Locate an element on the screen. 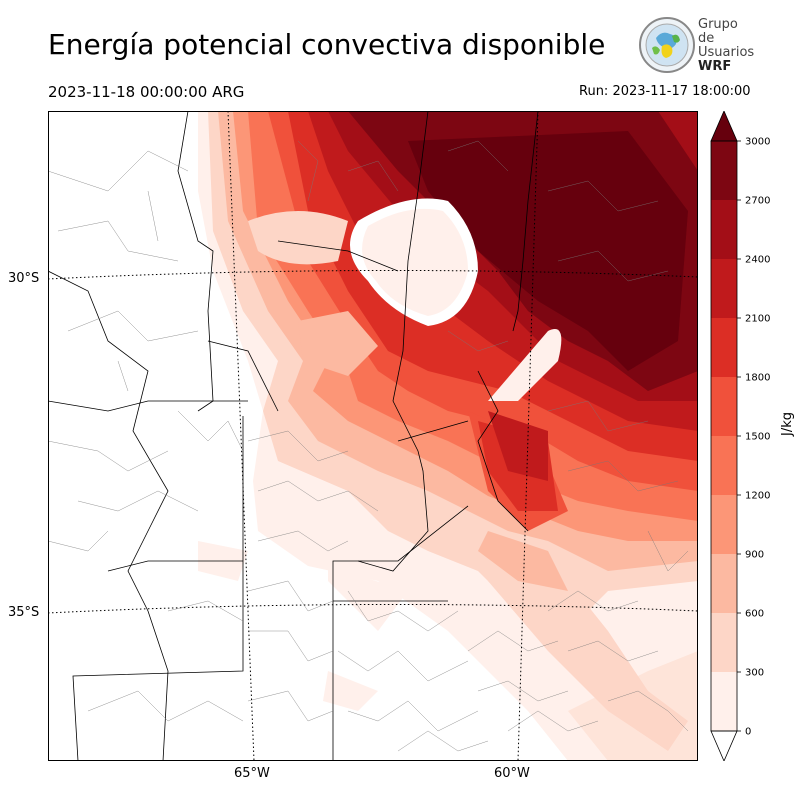  lat-label-35s: 35°S is located at coordinates (24, 612).